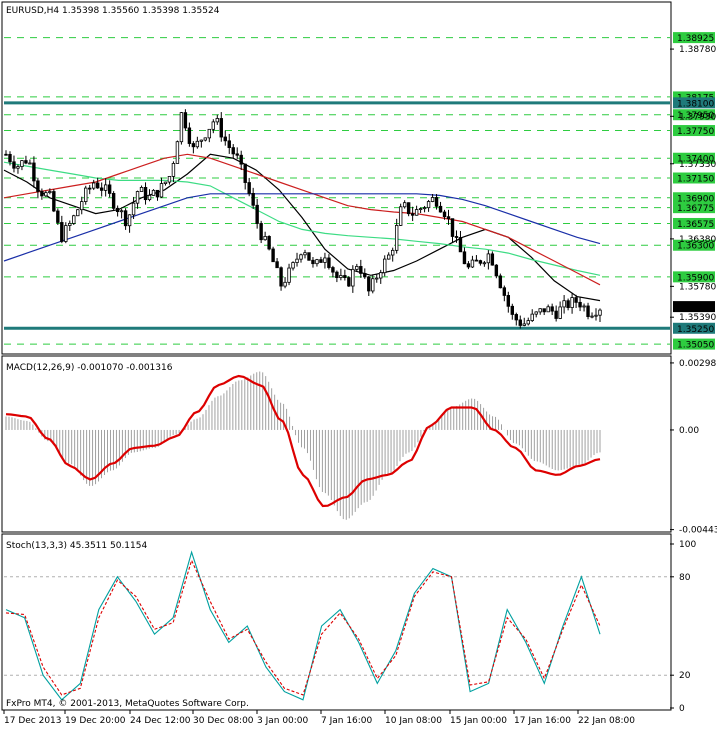  I want to click on stoch-axis-label: 80, so click(685, 578).